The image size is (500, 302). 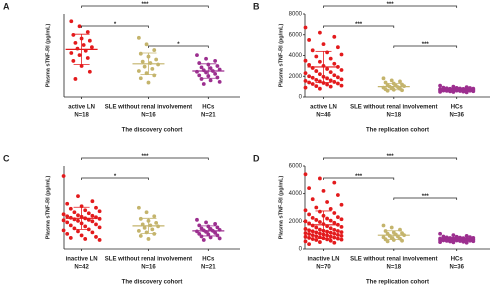 I want to click on x-tick-label: HCs, so click(x=457, y=260).